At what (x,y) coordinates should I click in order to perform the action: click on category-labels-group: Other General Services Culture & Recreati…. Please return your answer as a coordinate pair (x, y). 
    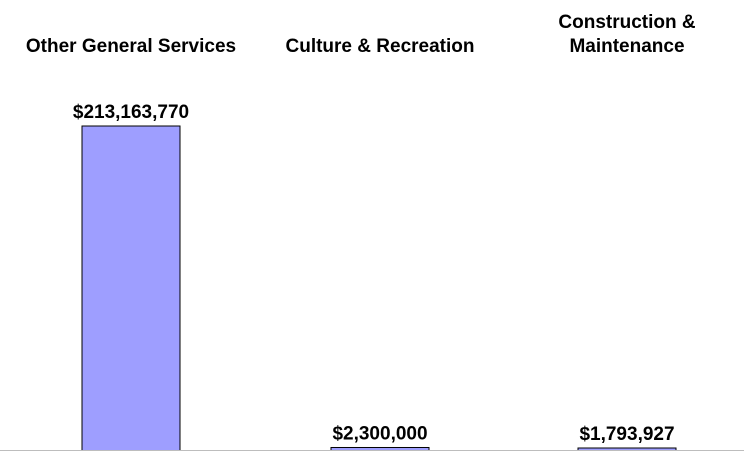
    Looking at the image, I should click on (361, 34).